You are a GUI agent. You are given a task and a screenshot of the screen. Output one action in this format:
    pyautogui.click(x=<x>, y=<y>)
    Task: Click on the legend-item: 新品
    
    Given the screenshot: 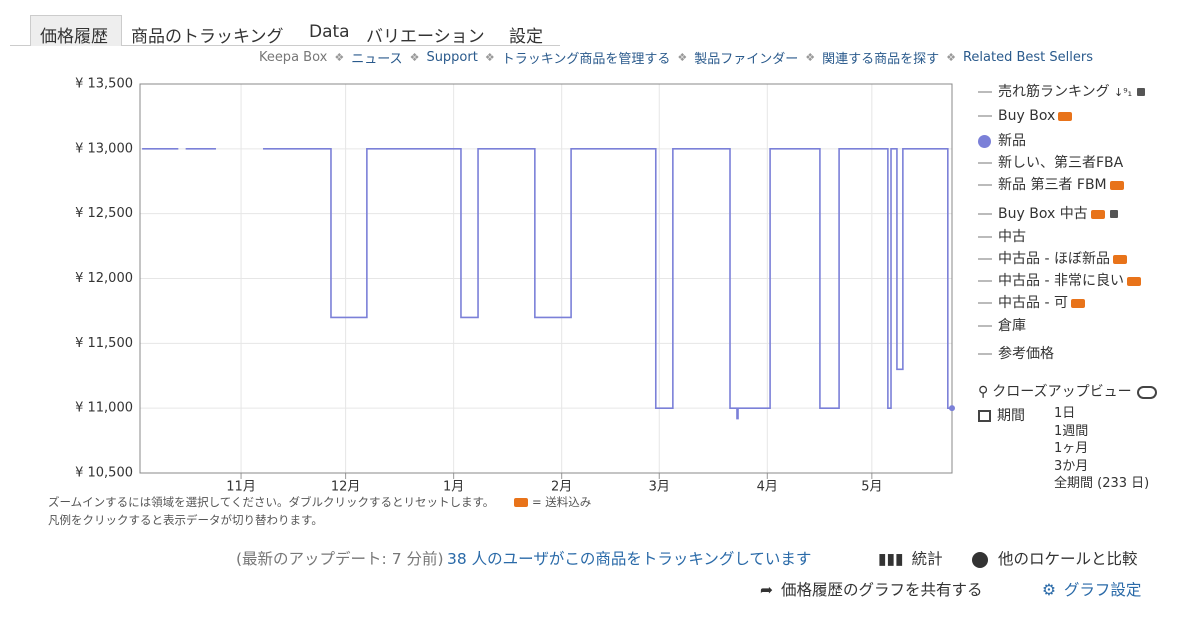 What is the action you would take?
    pyautogui.click(x=1002, y=140)
    